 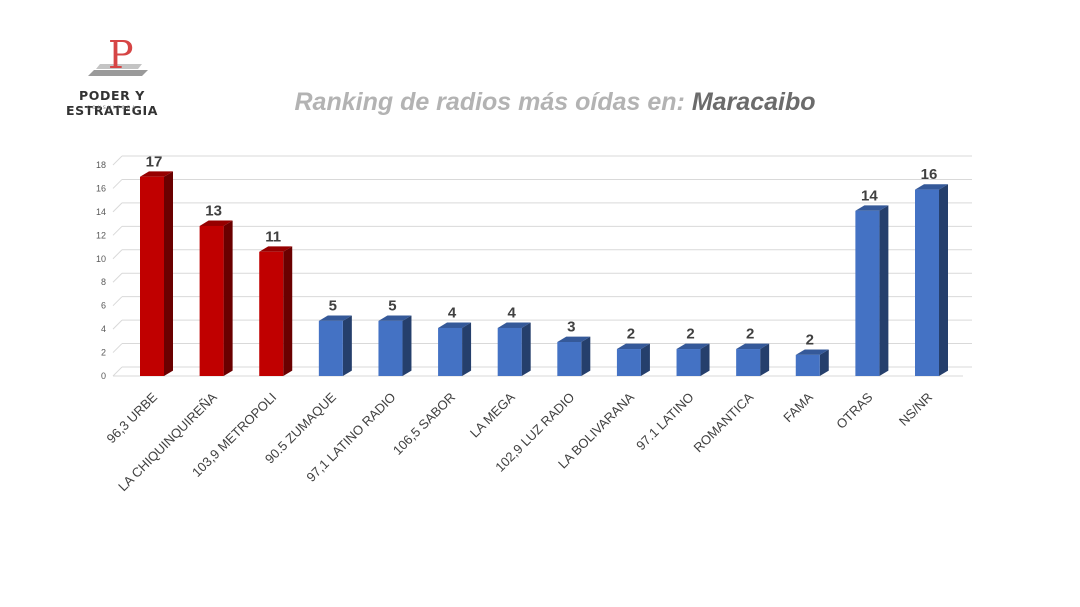 What do you see at coordinates (101, 165) in the screenshot?
I see `y-tick-label: 18` at bounding box center [101, 165].